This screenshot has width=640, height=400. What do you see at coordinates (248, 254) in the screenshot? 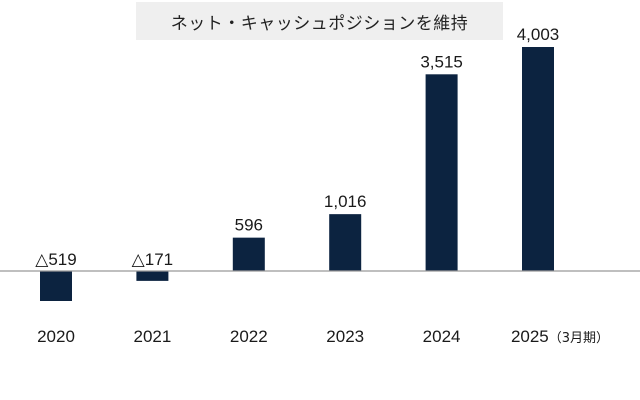
I see `bar-2022` at bounding box center [248, 254].